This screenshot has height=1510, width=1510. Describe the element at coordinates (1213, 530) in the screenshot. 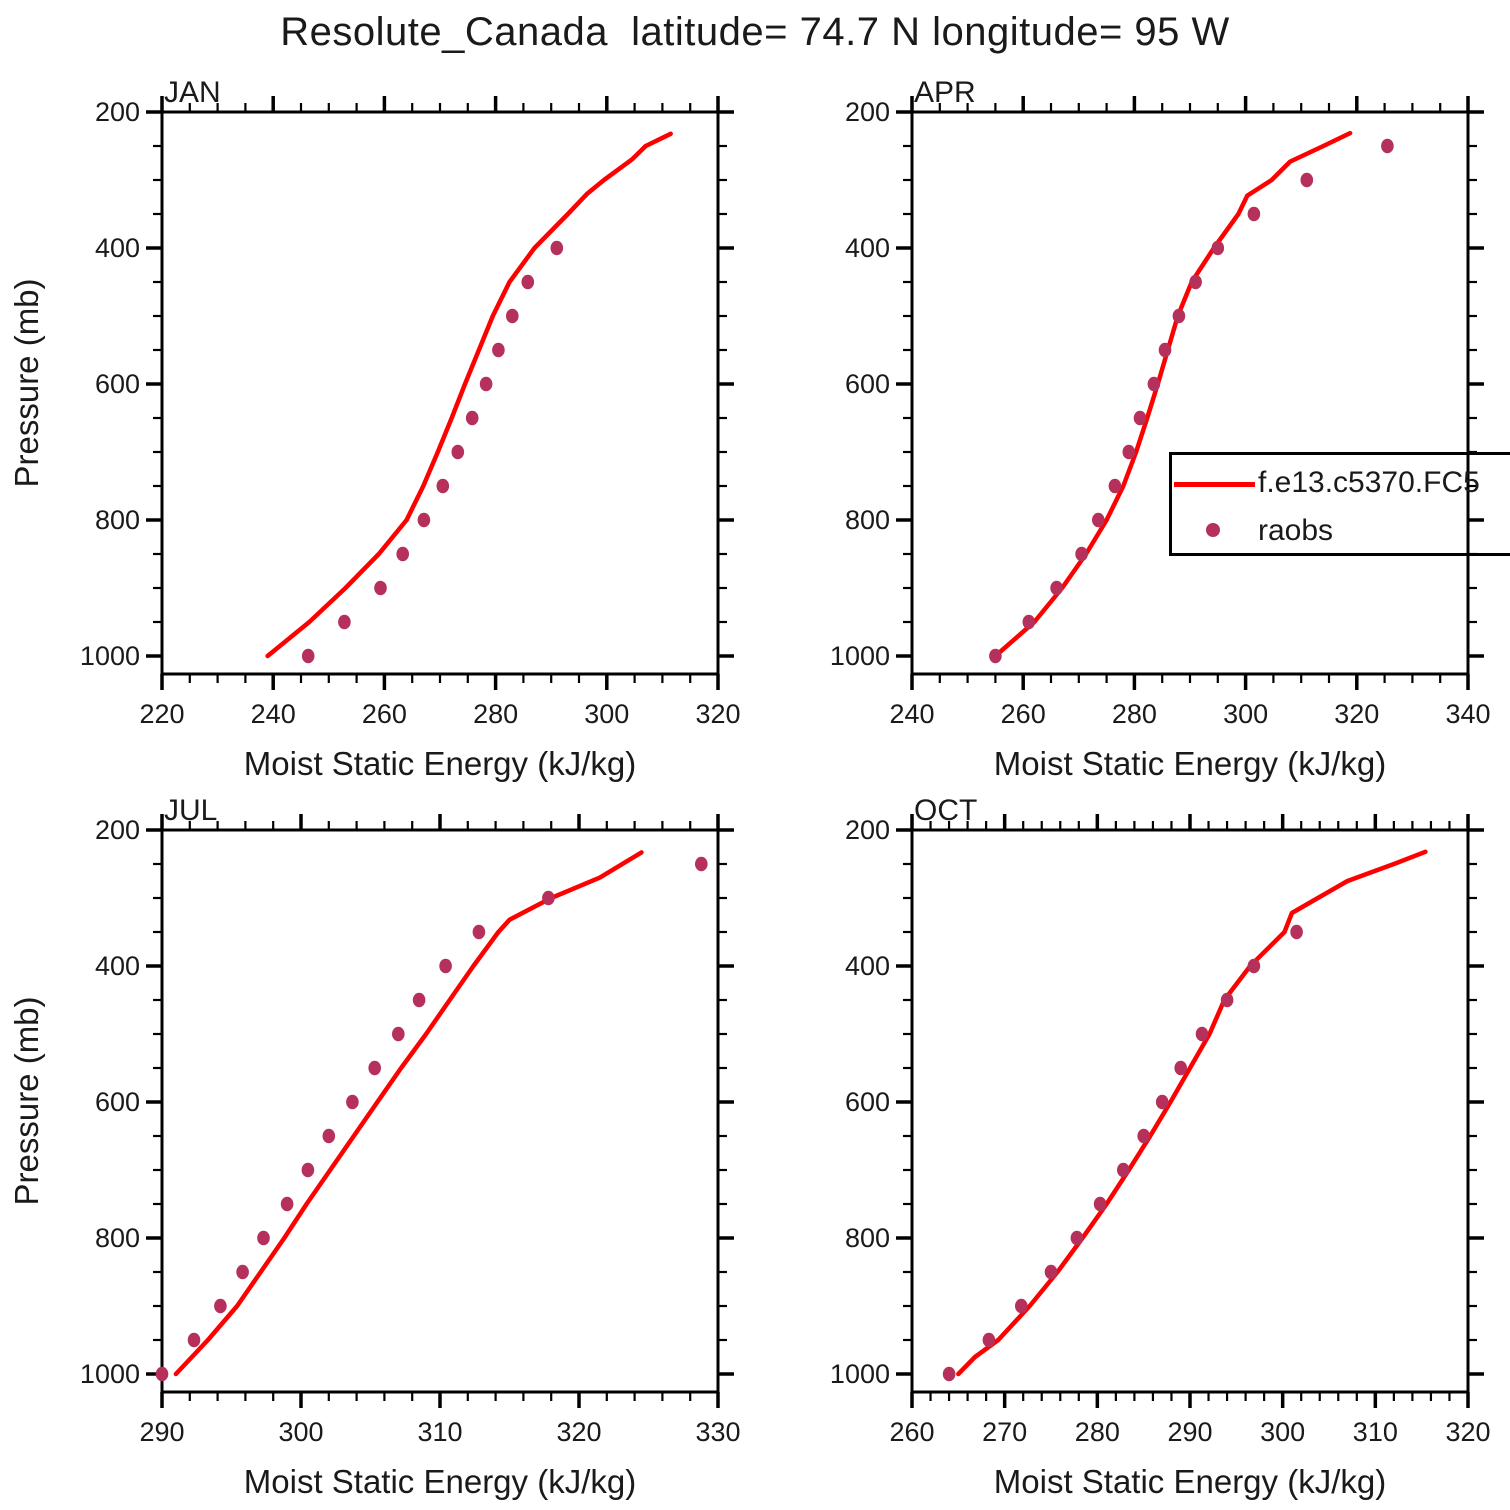

I see `legend-raobs-dot-swatch` at that location.